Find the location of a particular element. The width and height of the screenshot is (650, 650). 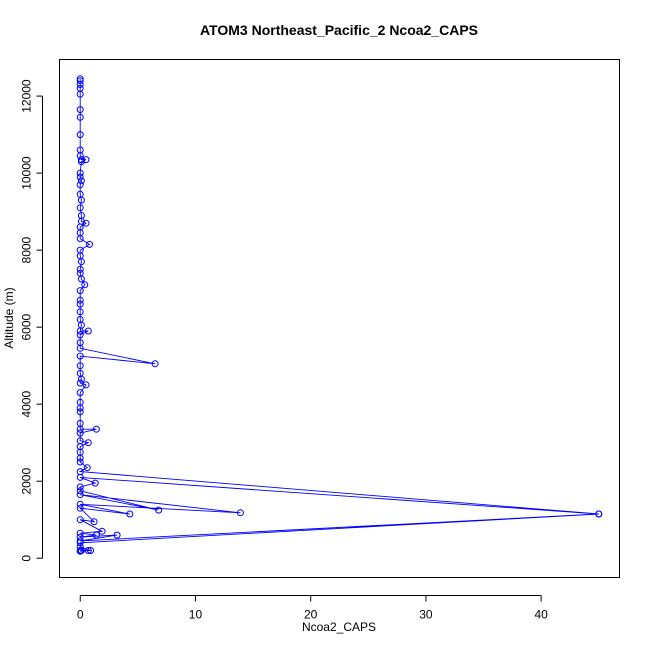

x-tick-label: 30 is located at coordinates (426, 615).